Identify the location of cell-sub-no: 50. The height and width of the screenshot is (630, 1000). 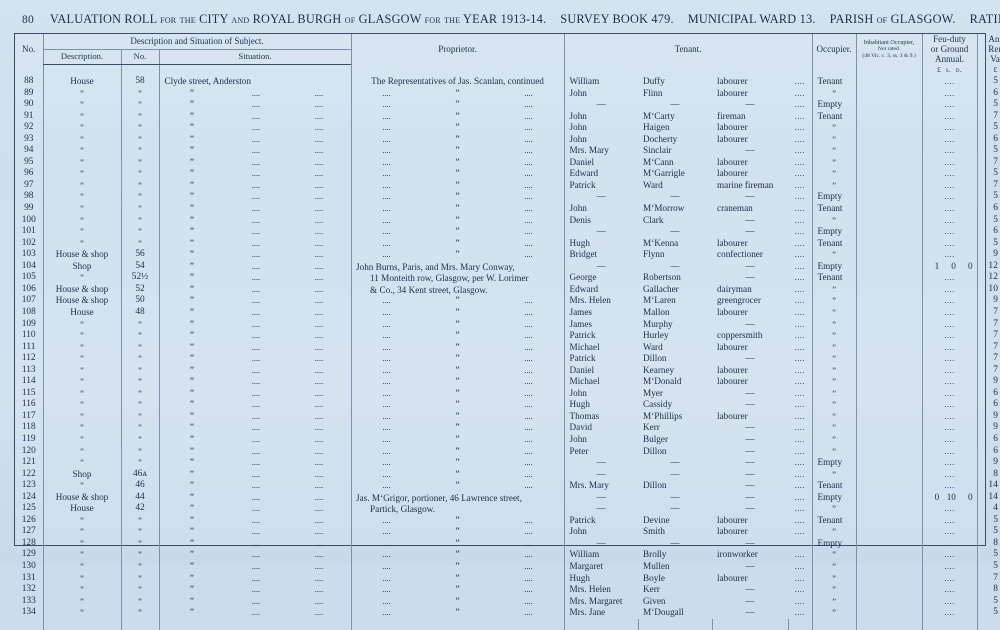
(139, 301).